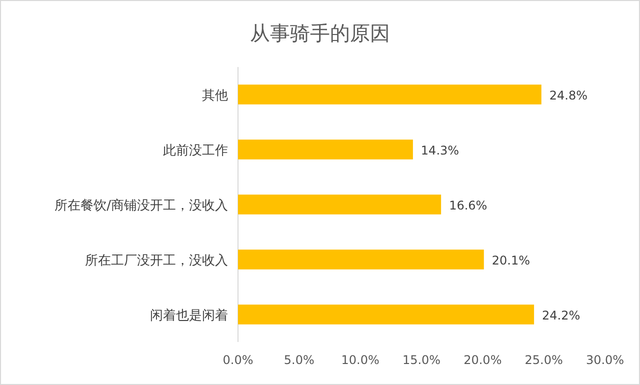 The image size is (640, 385). What do you see at coordinates (568, 95) in the screenshot?
I see `data-label: 24.8%` at bounding box center [568, 95].